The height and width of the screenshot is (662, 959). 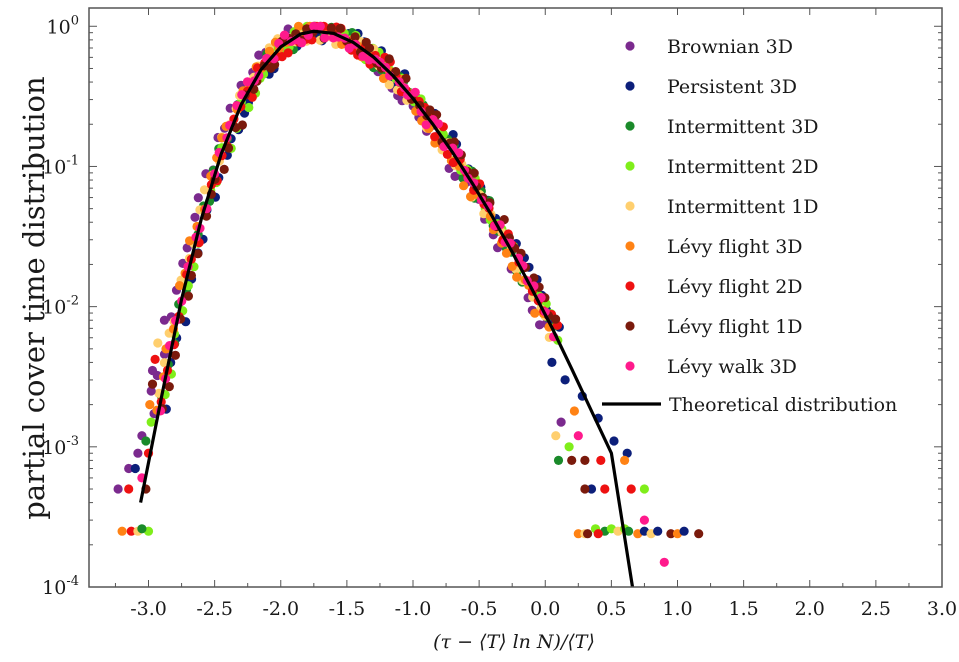 I want to click on y-tick-label: 10⁻², so click(x=60, y=306).